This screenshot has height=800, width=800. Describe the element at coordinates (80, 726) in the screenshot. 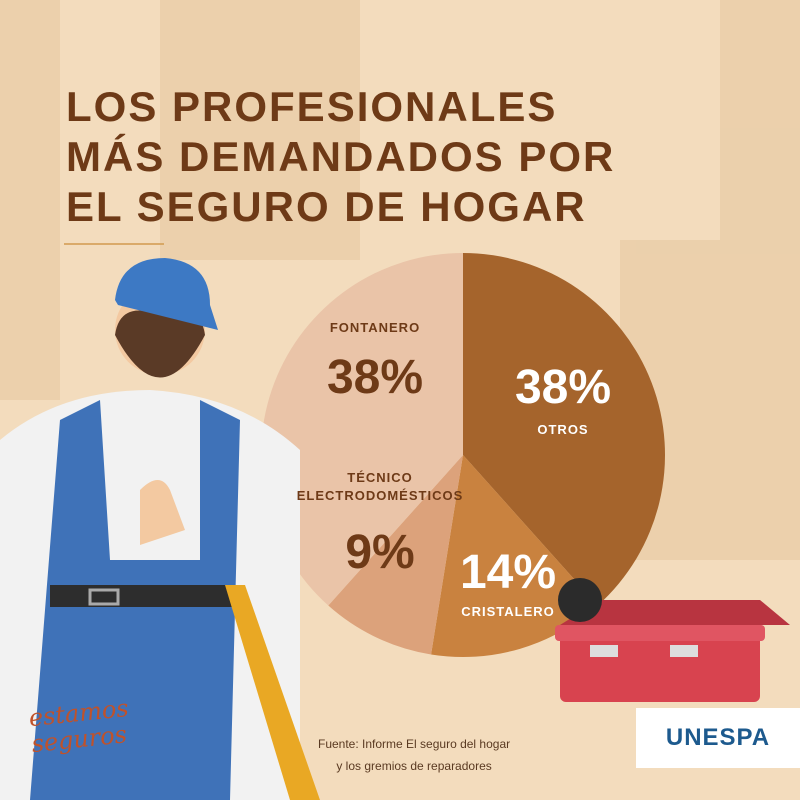

I see `slogan: estamos seguros` at that location.